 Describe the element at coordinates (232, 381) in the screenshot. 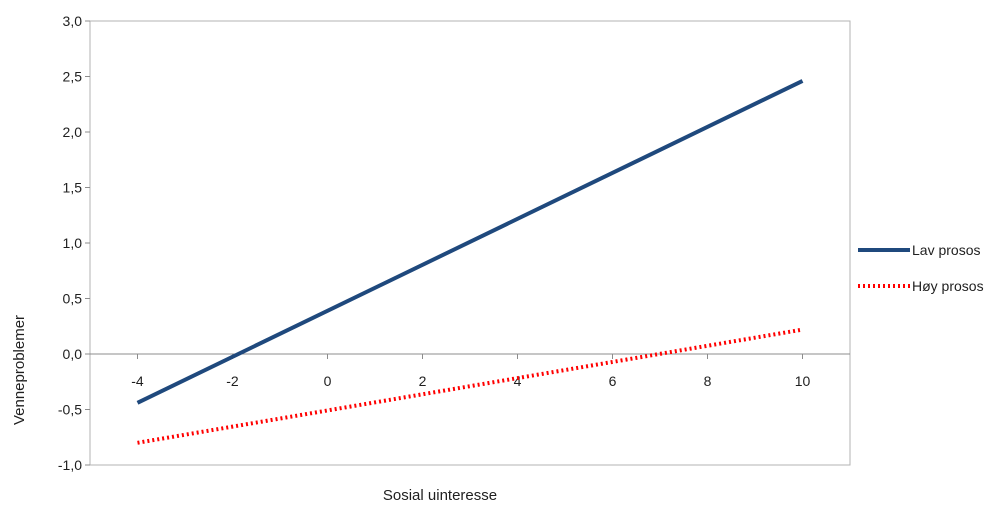

I see `x-tick-label: -2` at that location.